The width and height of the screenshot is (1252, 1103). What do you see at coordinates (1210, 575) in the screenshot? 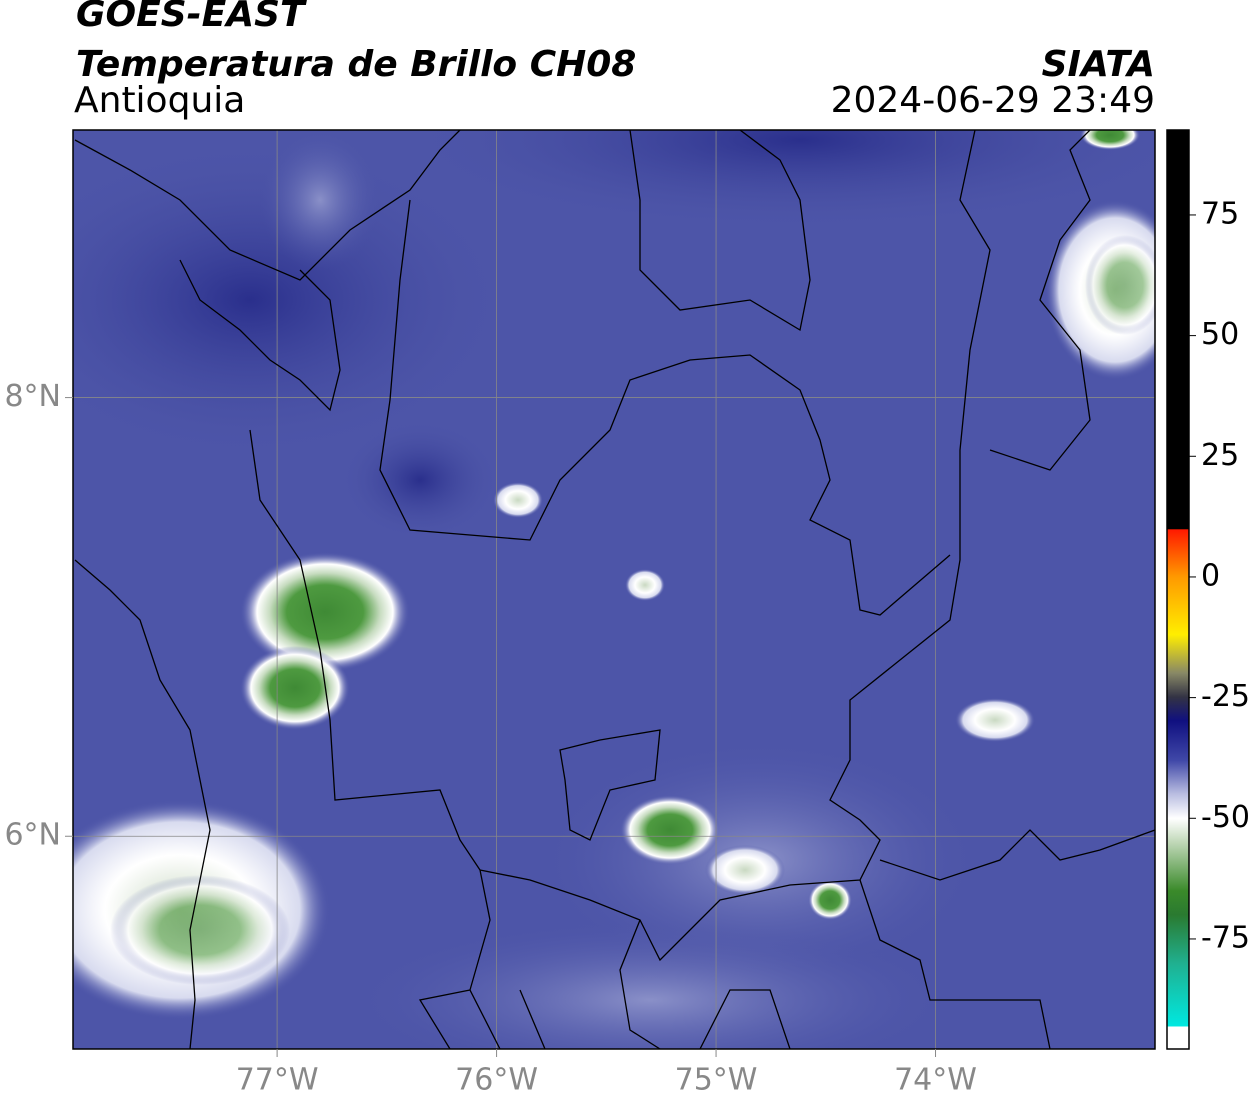
I see `colorbar-tick-label: 0` at bounding box center [1210, 575].